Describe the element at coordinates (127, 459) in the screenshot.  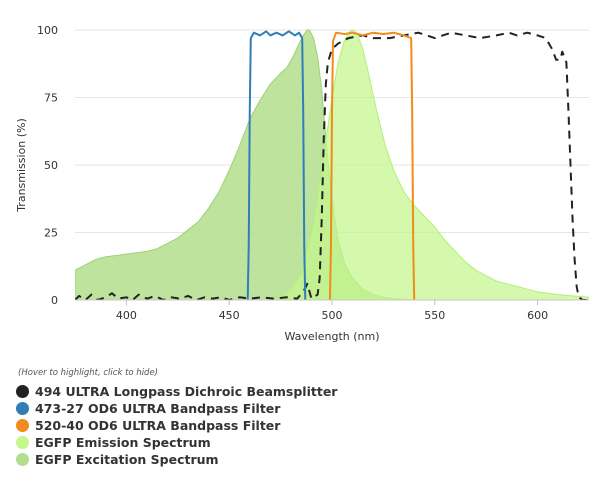
I see `legend-label: EGFP Excitation Spectrum` at that location.